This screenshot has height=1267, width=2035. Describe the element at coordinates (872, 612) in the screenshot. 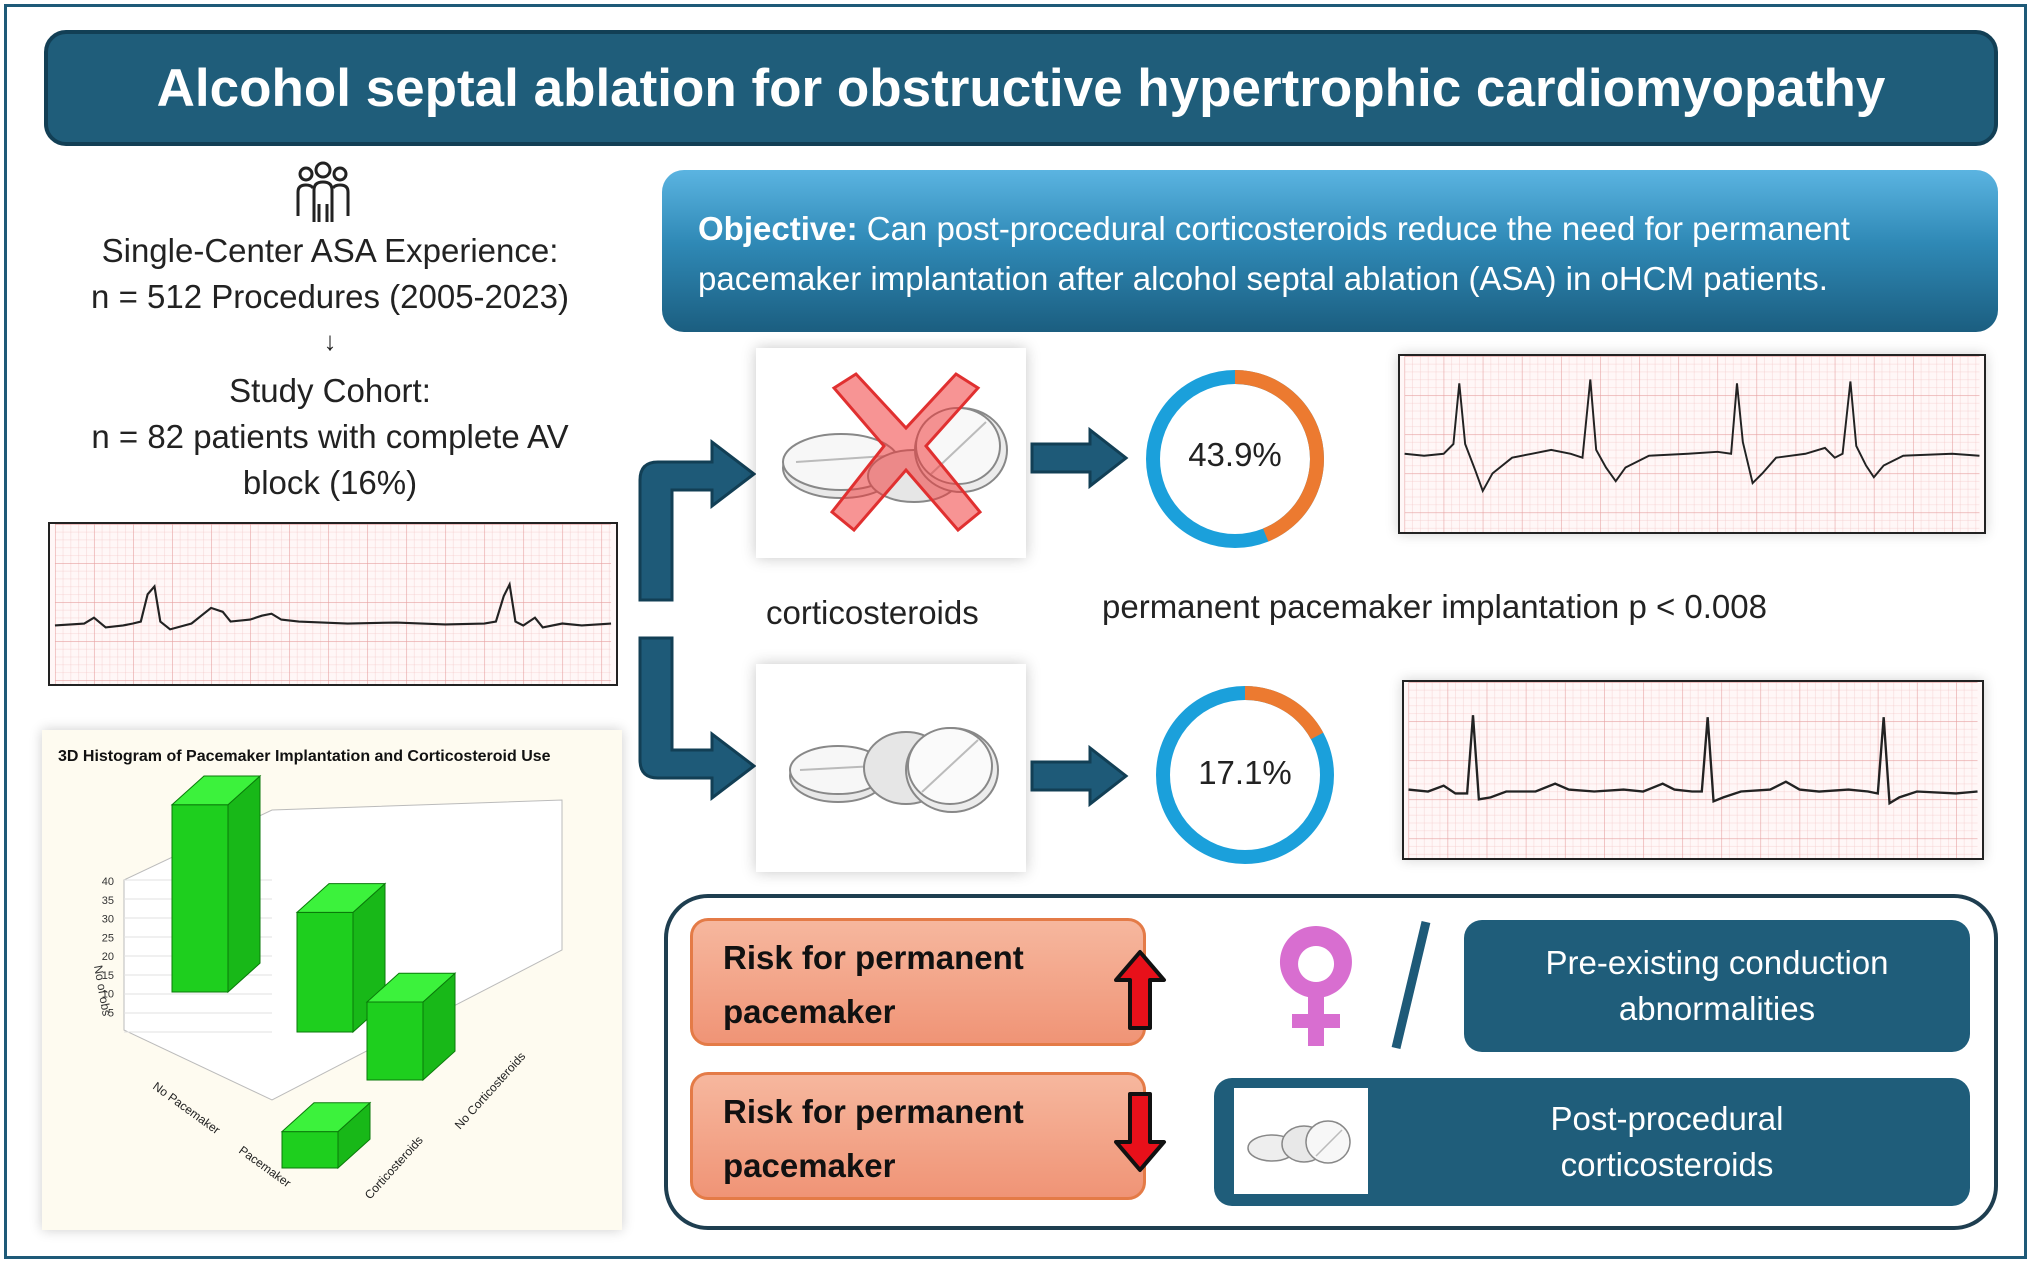

I see `corticosteroids-label: corticosteroids` at that location.